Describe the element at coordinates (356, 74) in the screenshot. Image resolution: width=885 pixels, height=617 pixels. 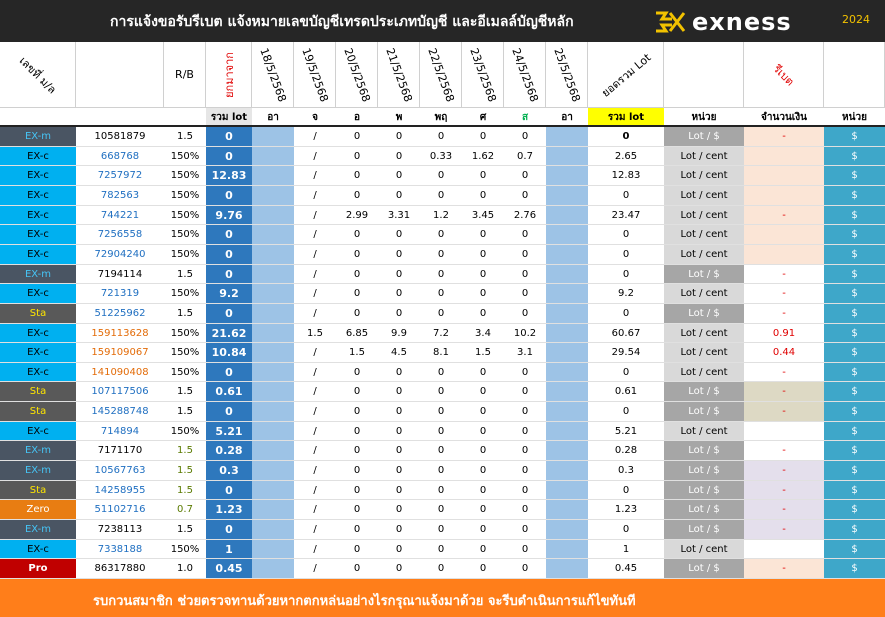
I see `header-date-label: 20/5/2568` at that location.